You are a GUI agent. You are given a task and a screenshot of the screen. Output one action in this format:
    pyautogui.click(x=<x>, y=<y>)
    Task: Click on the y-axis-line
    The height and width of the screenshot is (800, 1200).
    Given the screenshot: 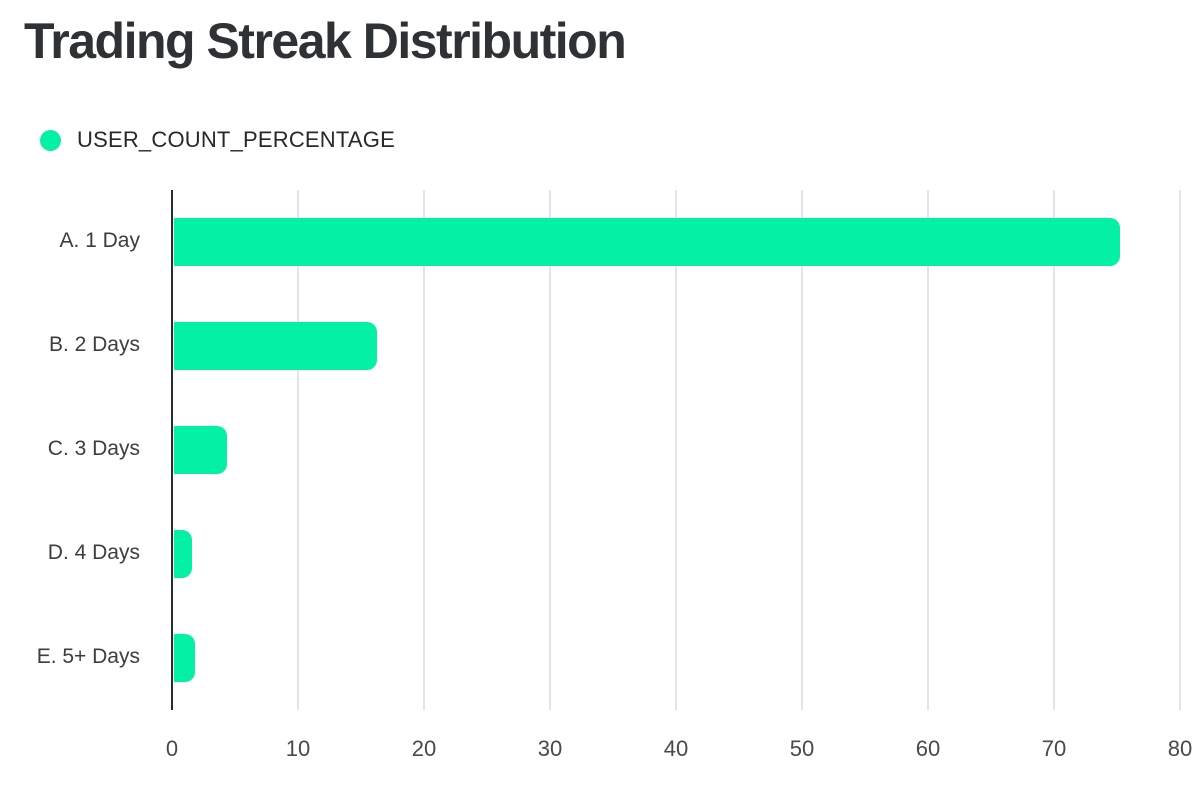 What is the action you would take?
    pyautogui.click(x=172, y=450)
    